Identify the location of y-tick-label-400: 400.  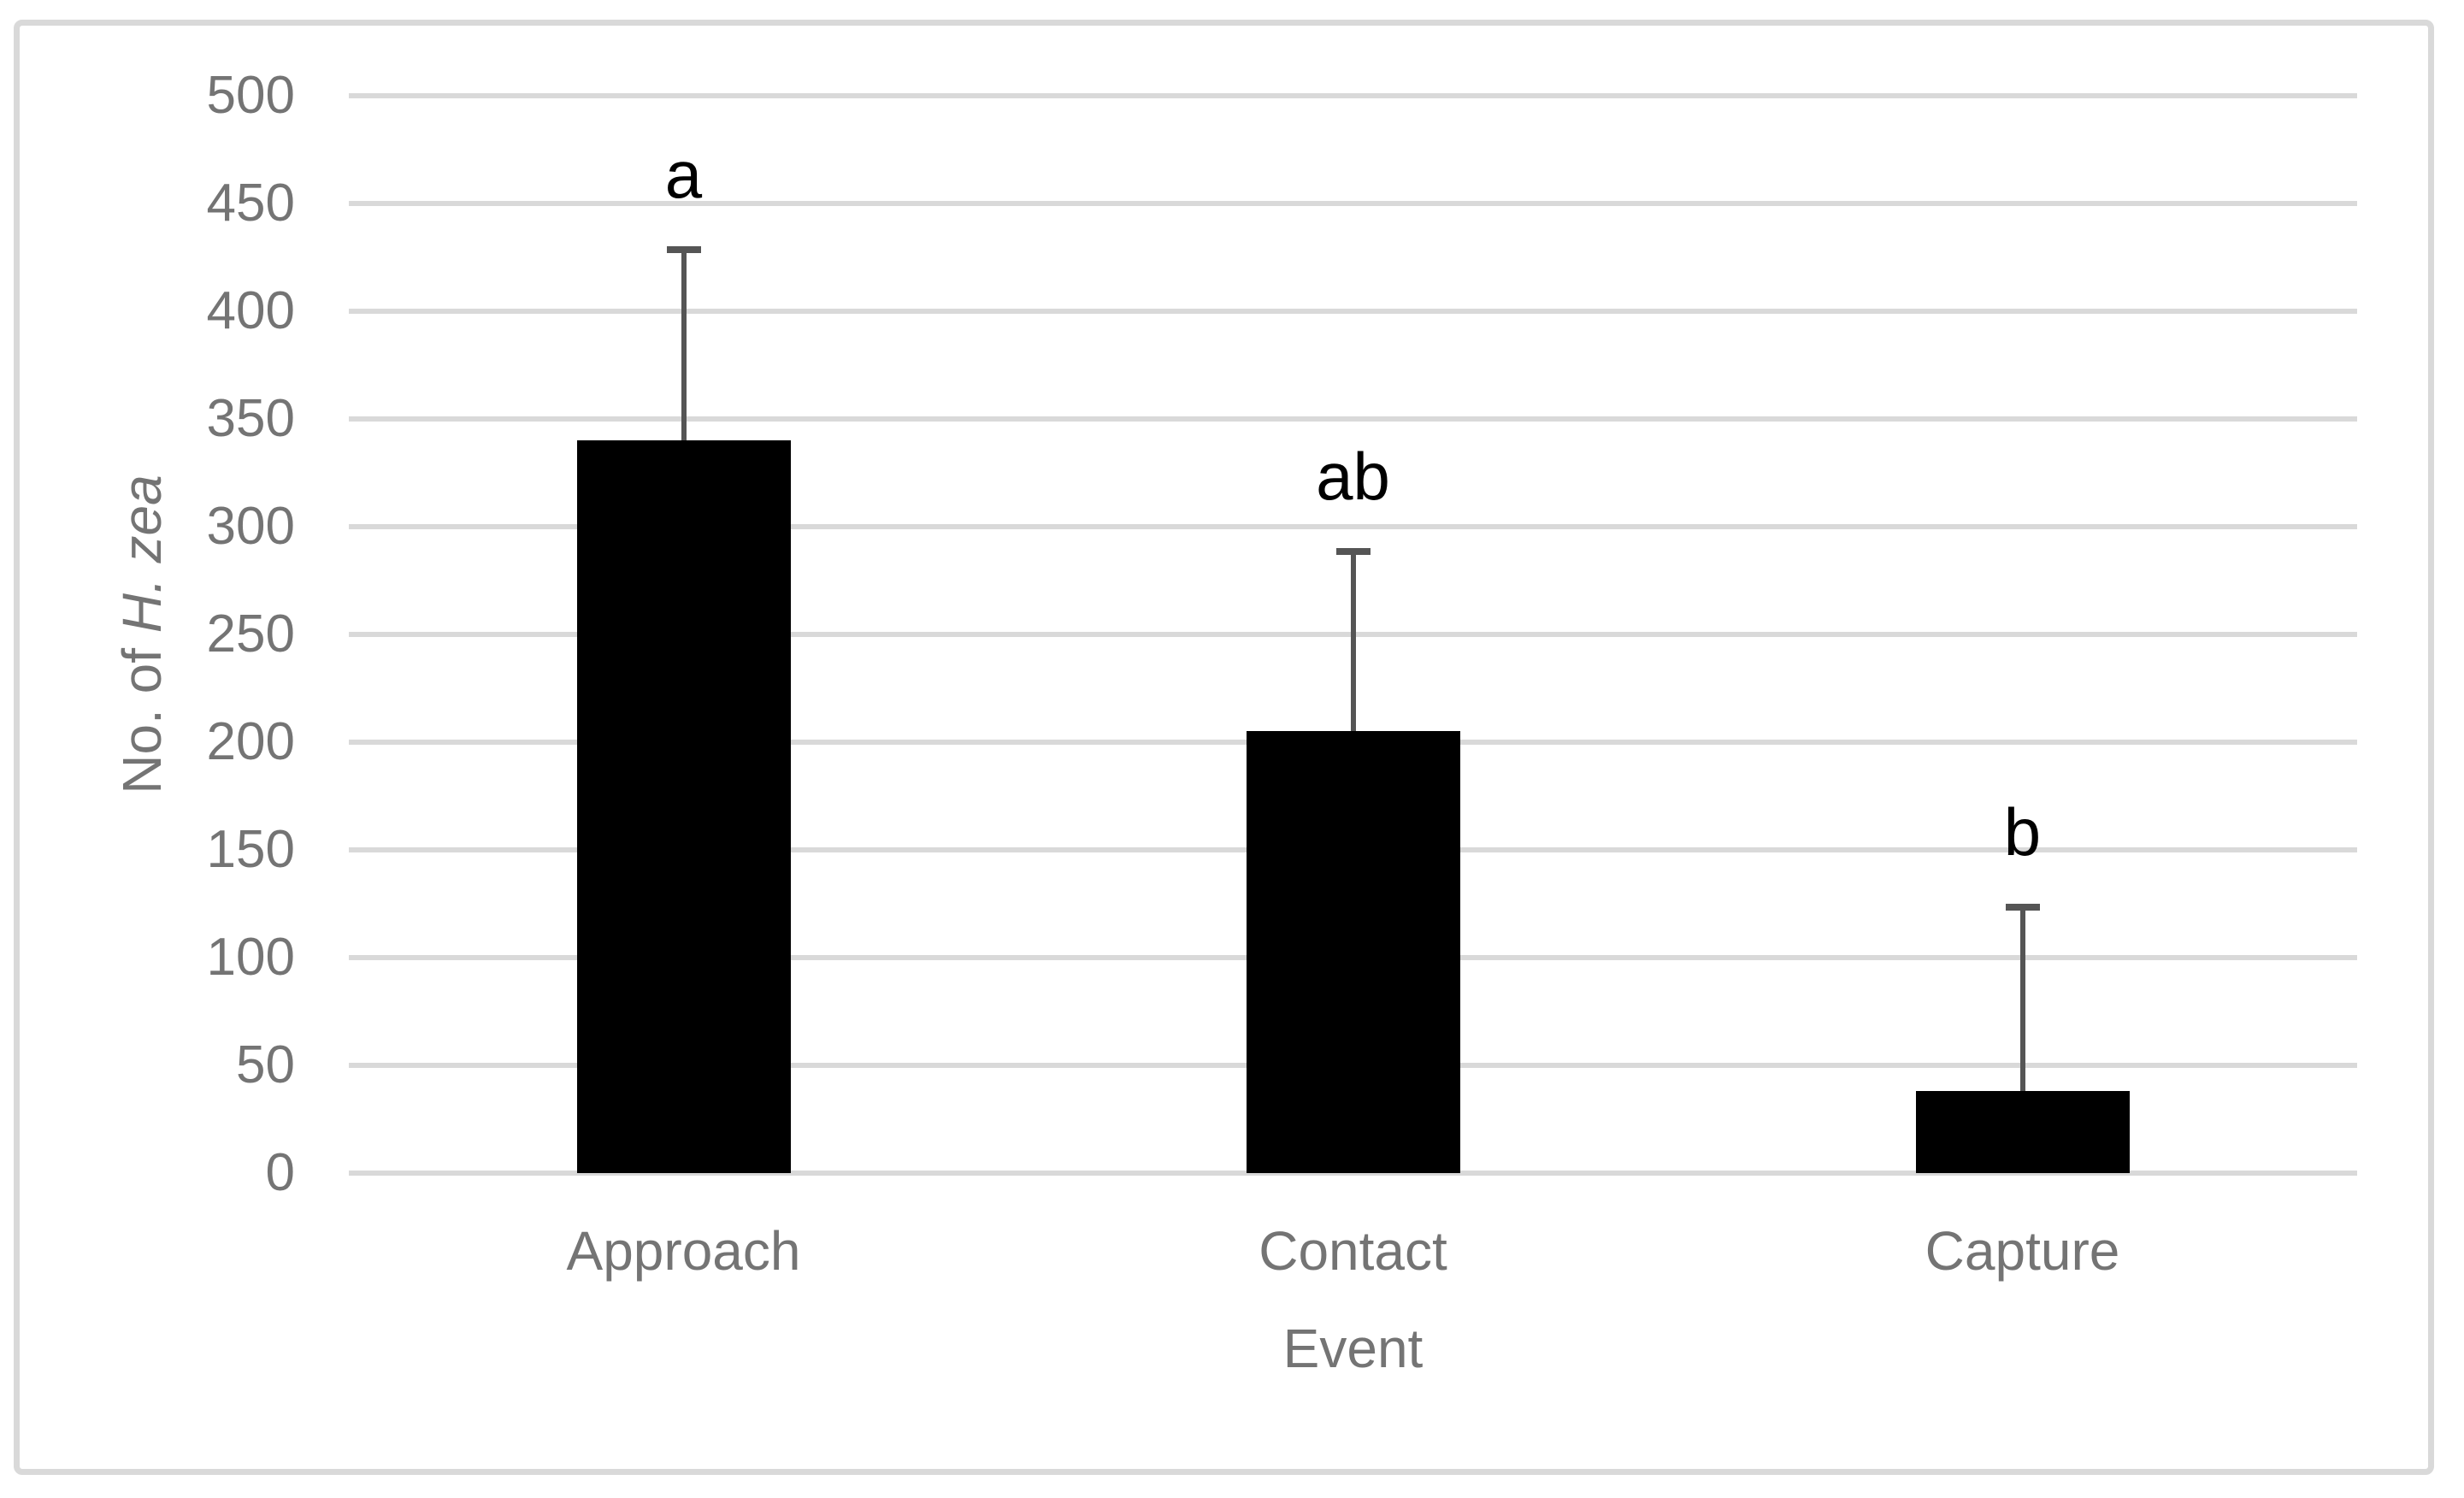
(250, 310).